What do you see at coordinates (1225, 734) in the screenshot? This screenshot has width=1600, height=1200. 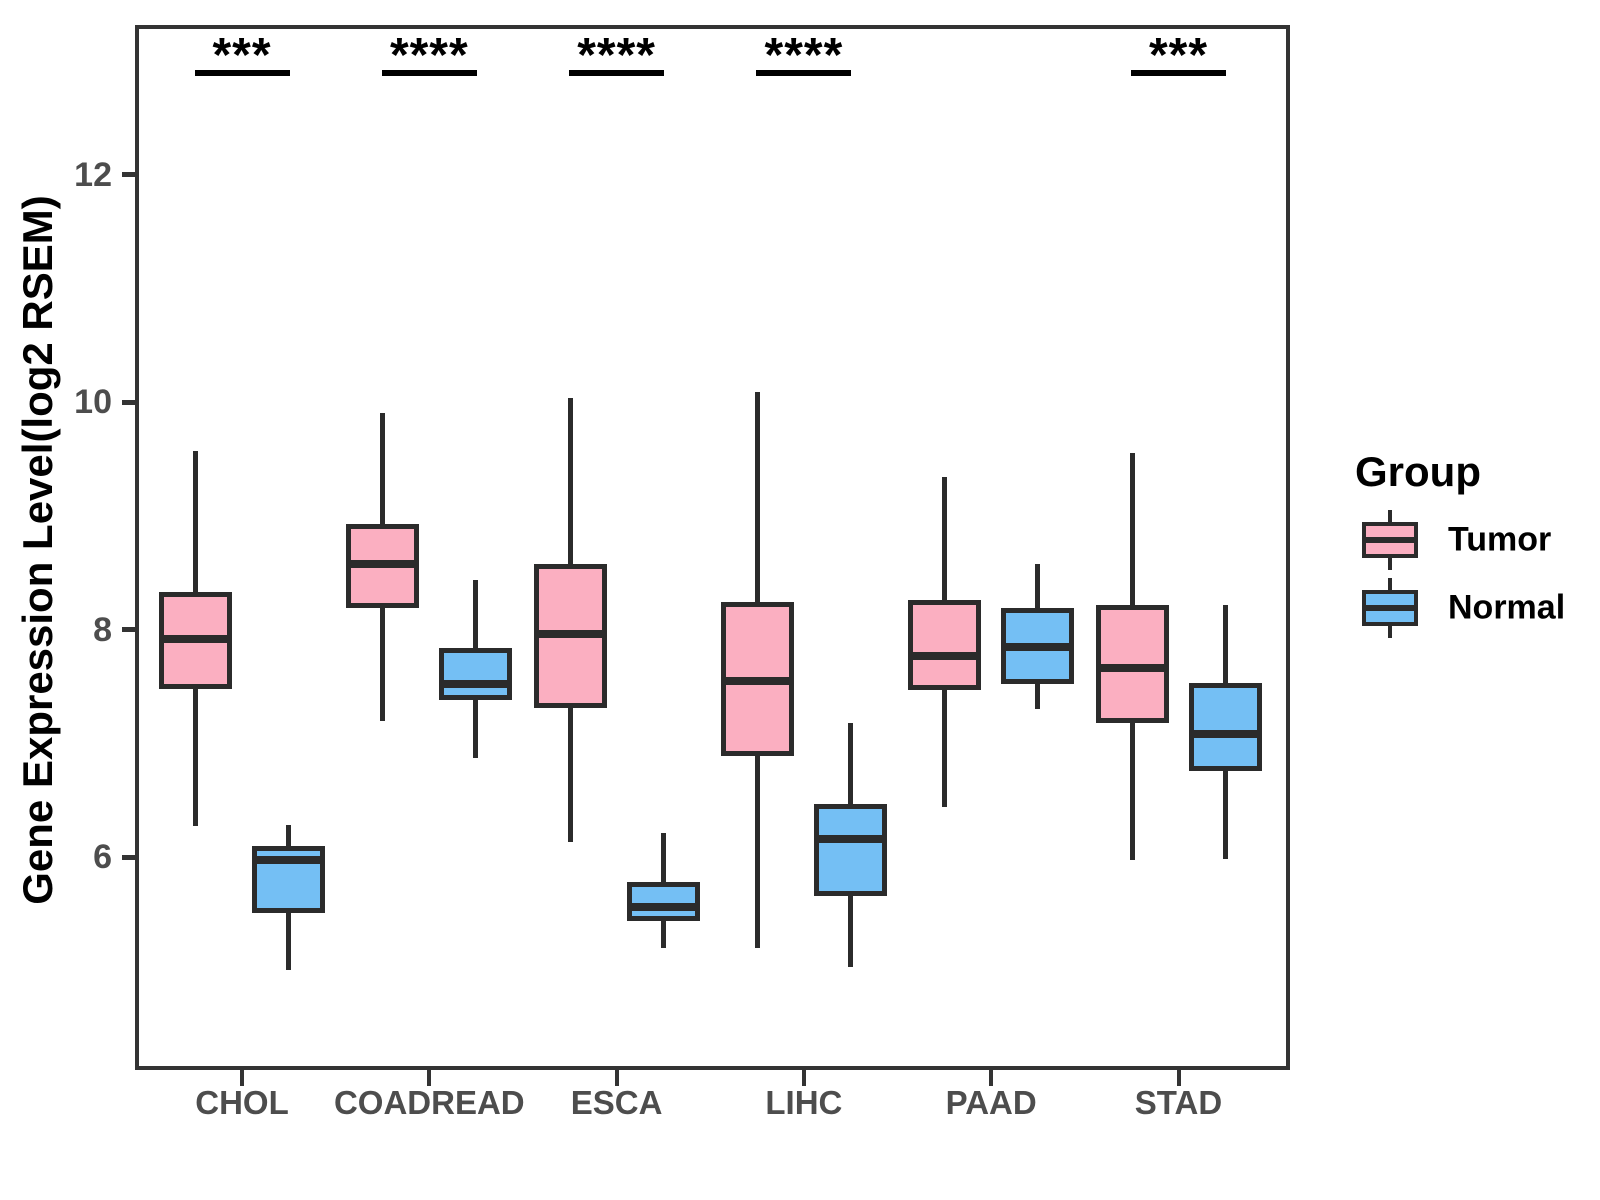 I see `median-stad-normal` at bounding box center [1225, 734].